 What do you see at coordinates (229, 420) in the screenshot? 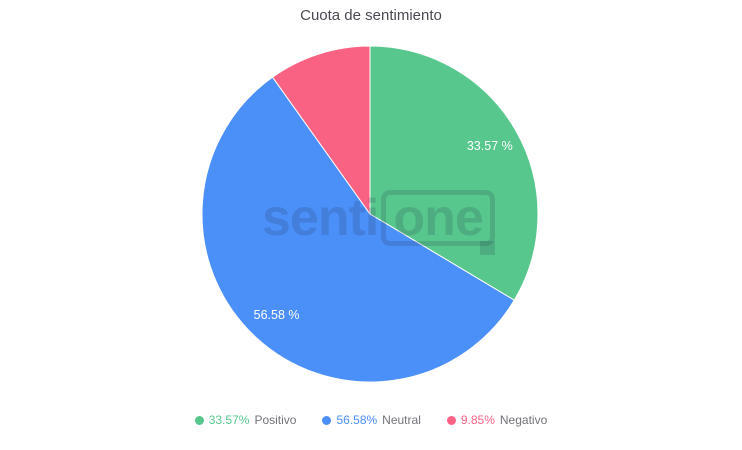
I see `legend-pct-positivo: 33.57%` at bounding box center [229, 420].